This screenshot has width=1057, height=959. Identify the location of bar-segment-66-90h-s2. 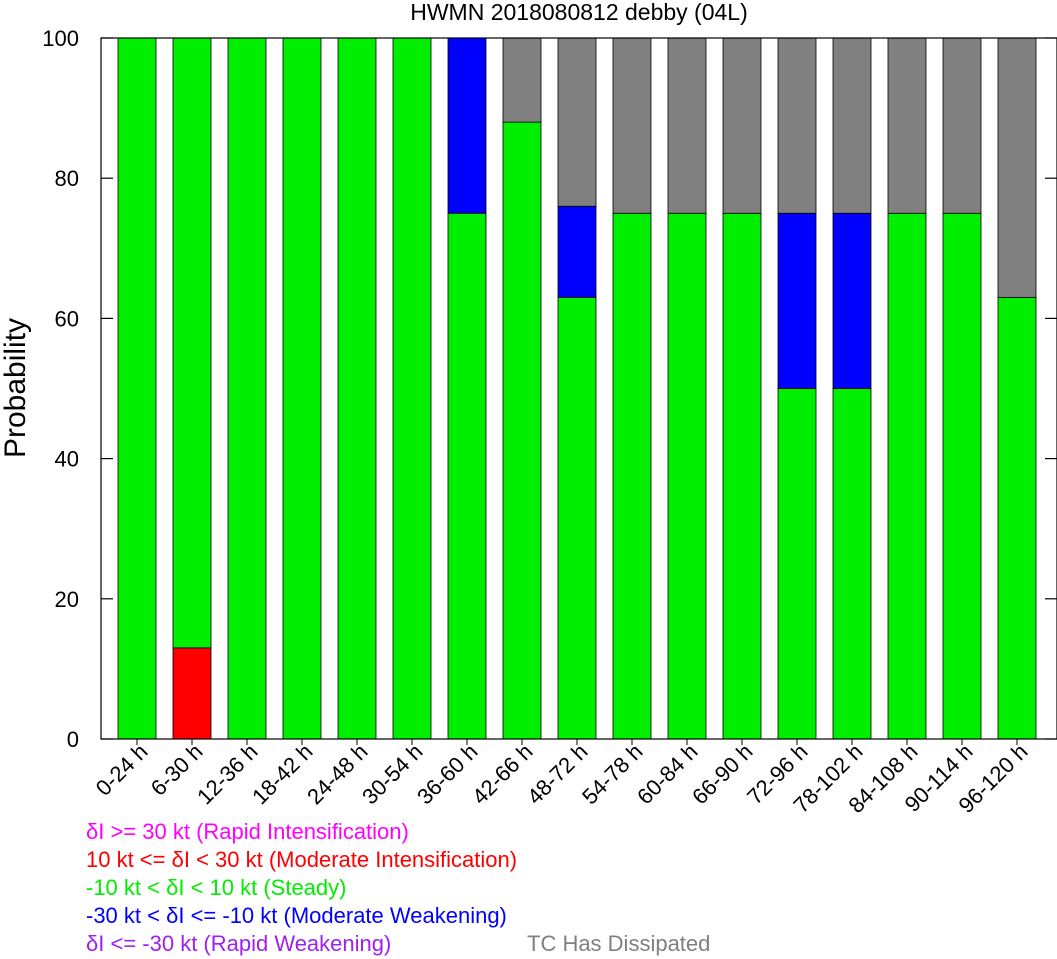
(742, 476).